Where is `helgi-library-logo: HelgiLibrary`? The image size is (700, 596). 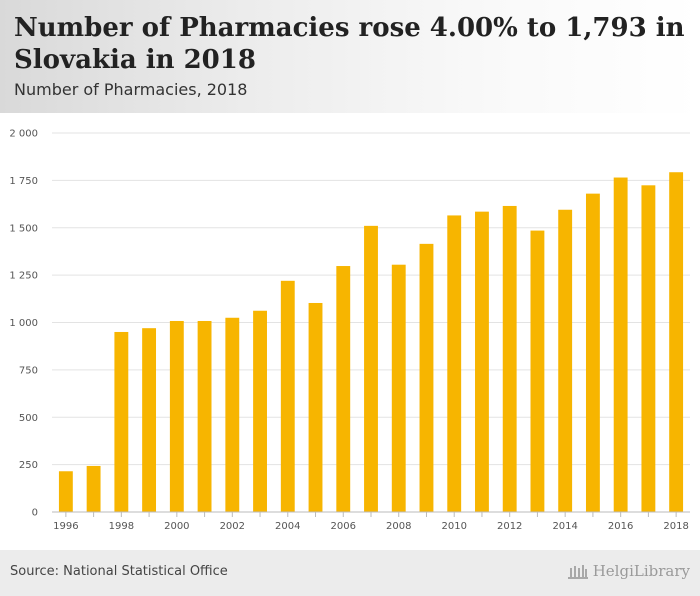 helgi-library-logo: HelgiLibrary is located at coordinates (628, 571).